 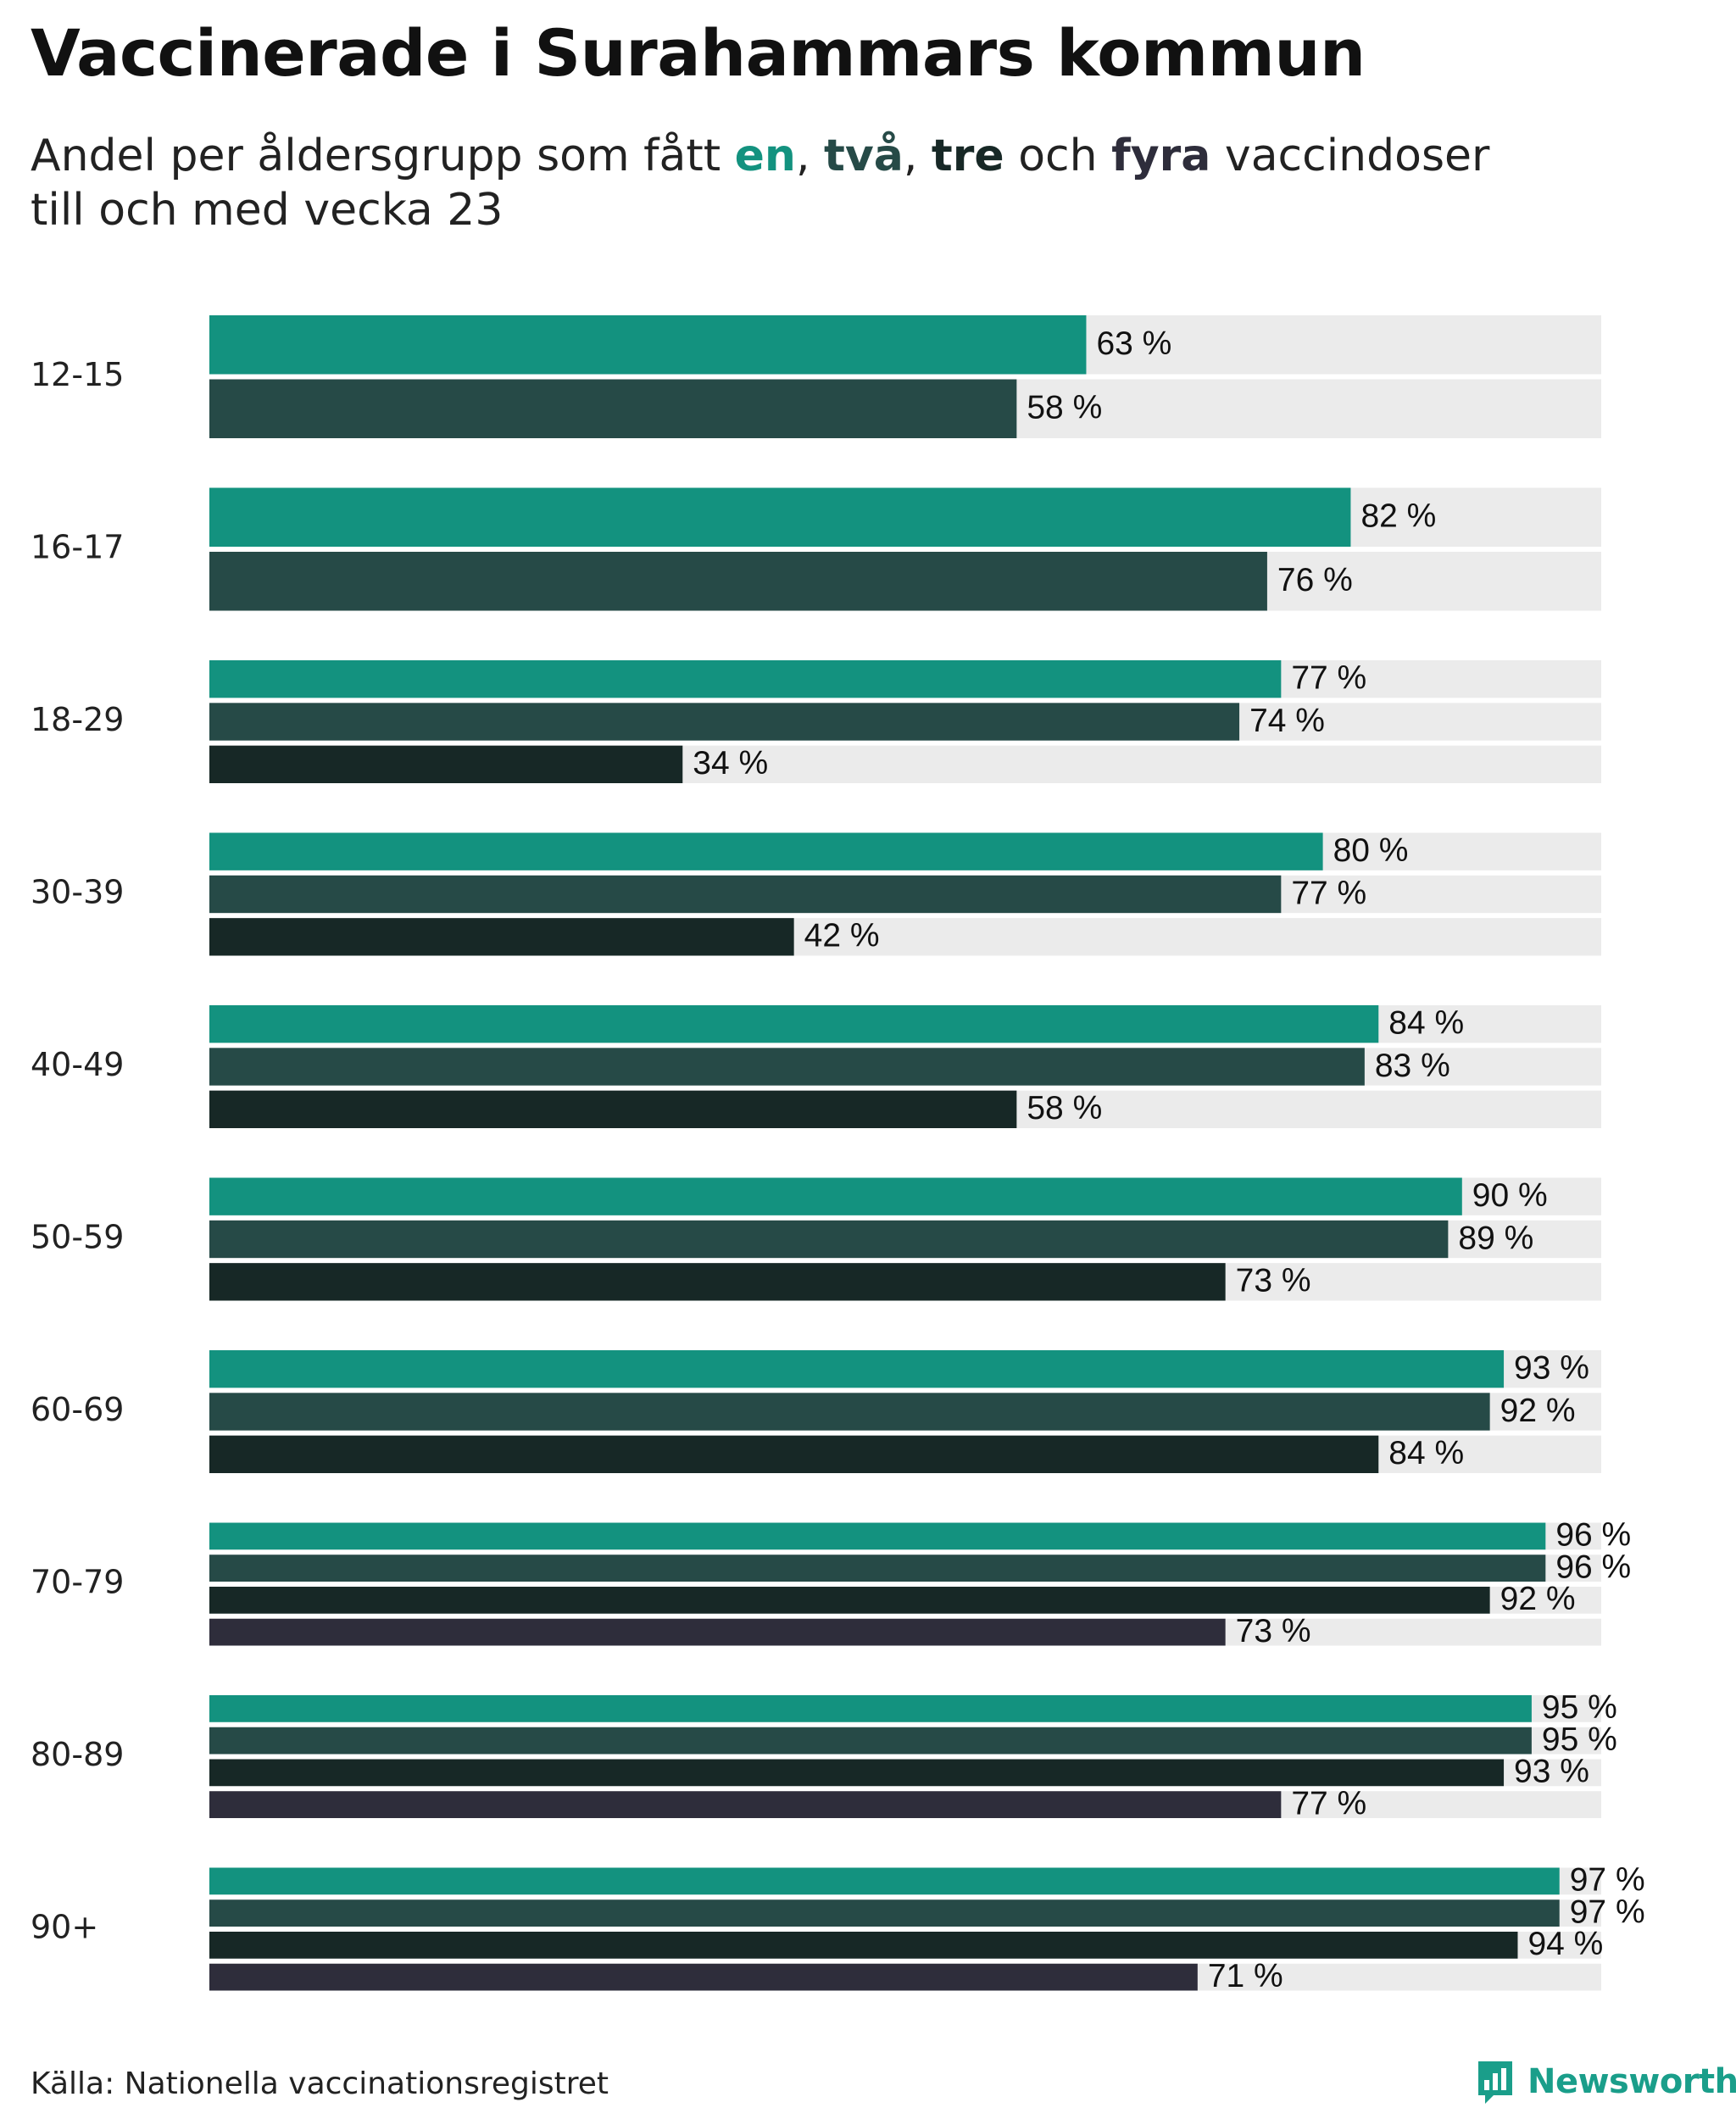 I want to click on data-label: 71 %, so click(x=1245, y=1976).